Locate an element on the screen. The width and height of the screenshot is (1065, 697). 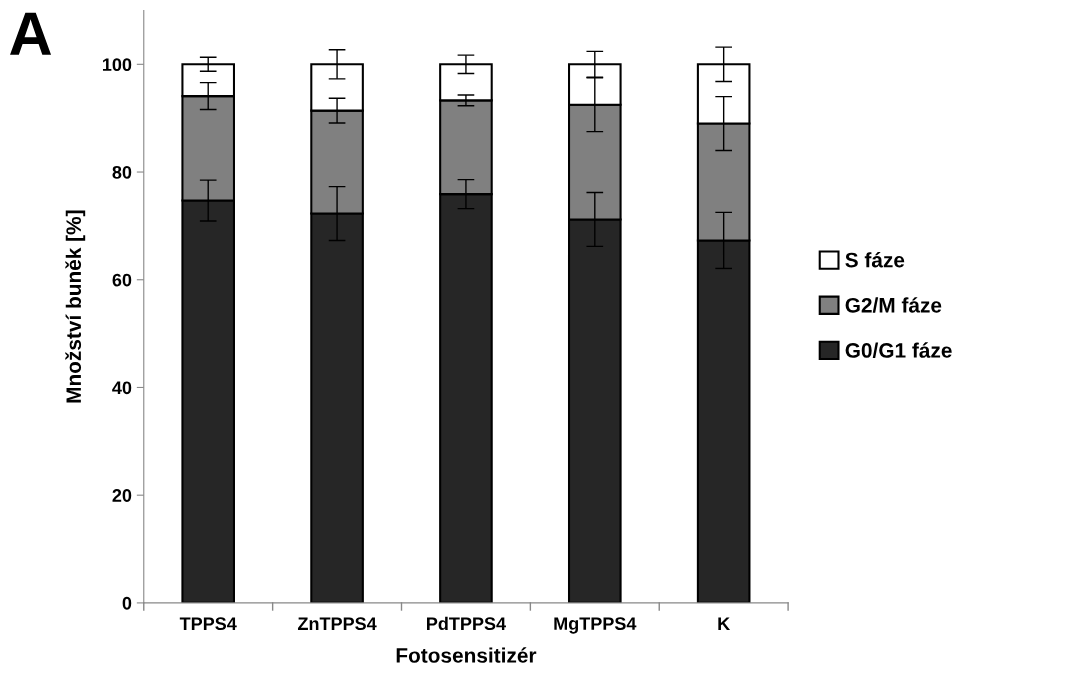
y-tick-label: 60 is located at coordinates (122, 280).